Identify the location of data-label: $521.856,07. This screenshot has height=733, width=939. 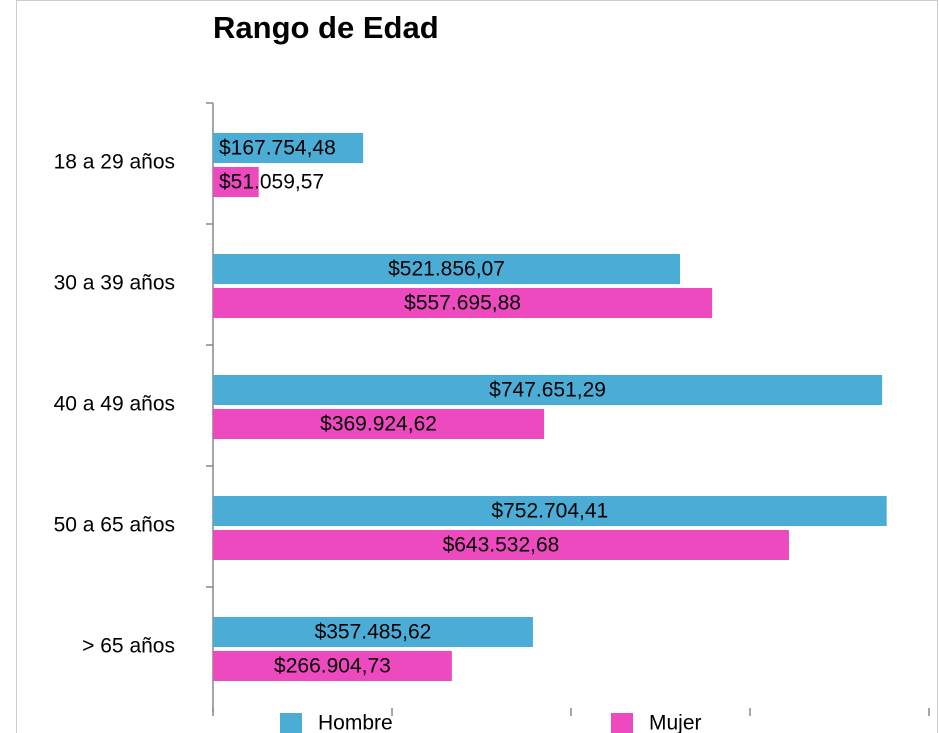
(446, 269).